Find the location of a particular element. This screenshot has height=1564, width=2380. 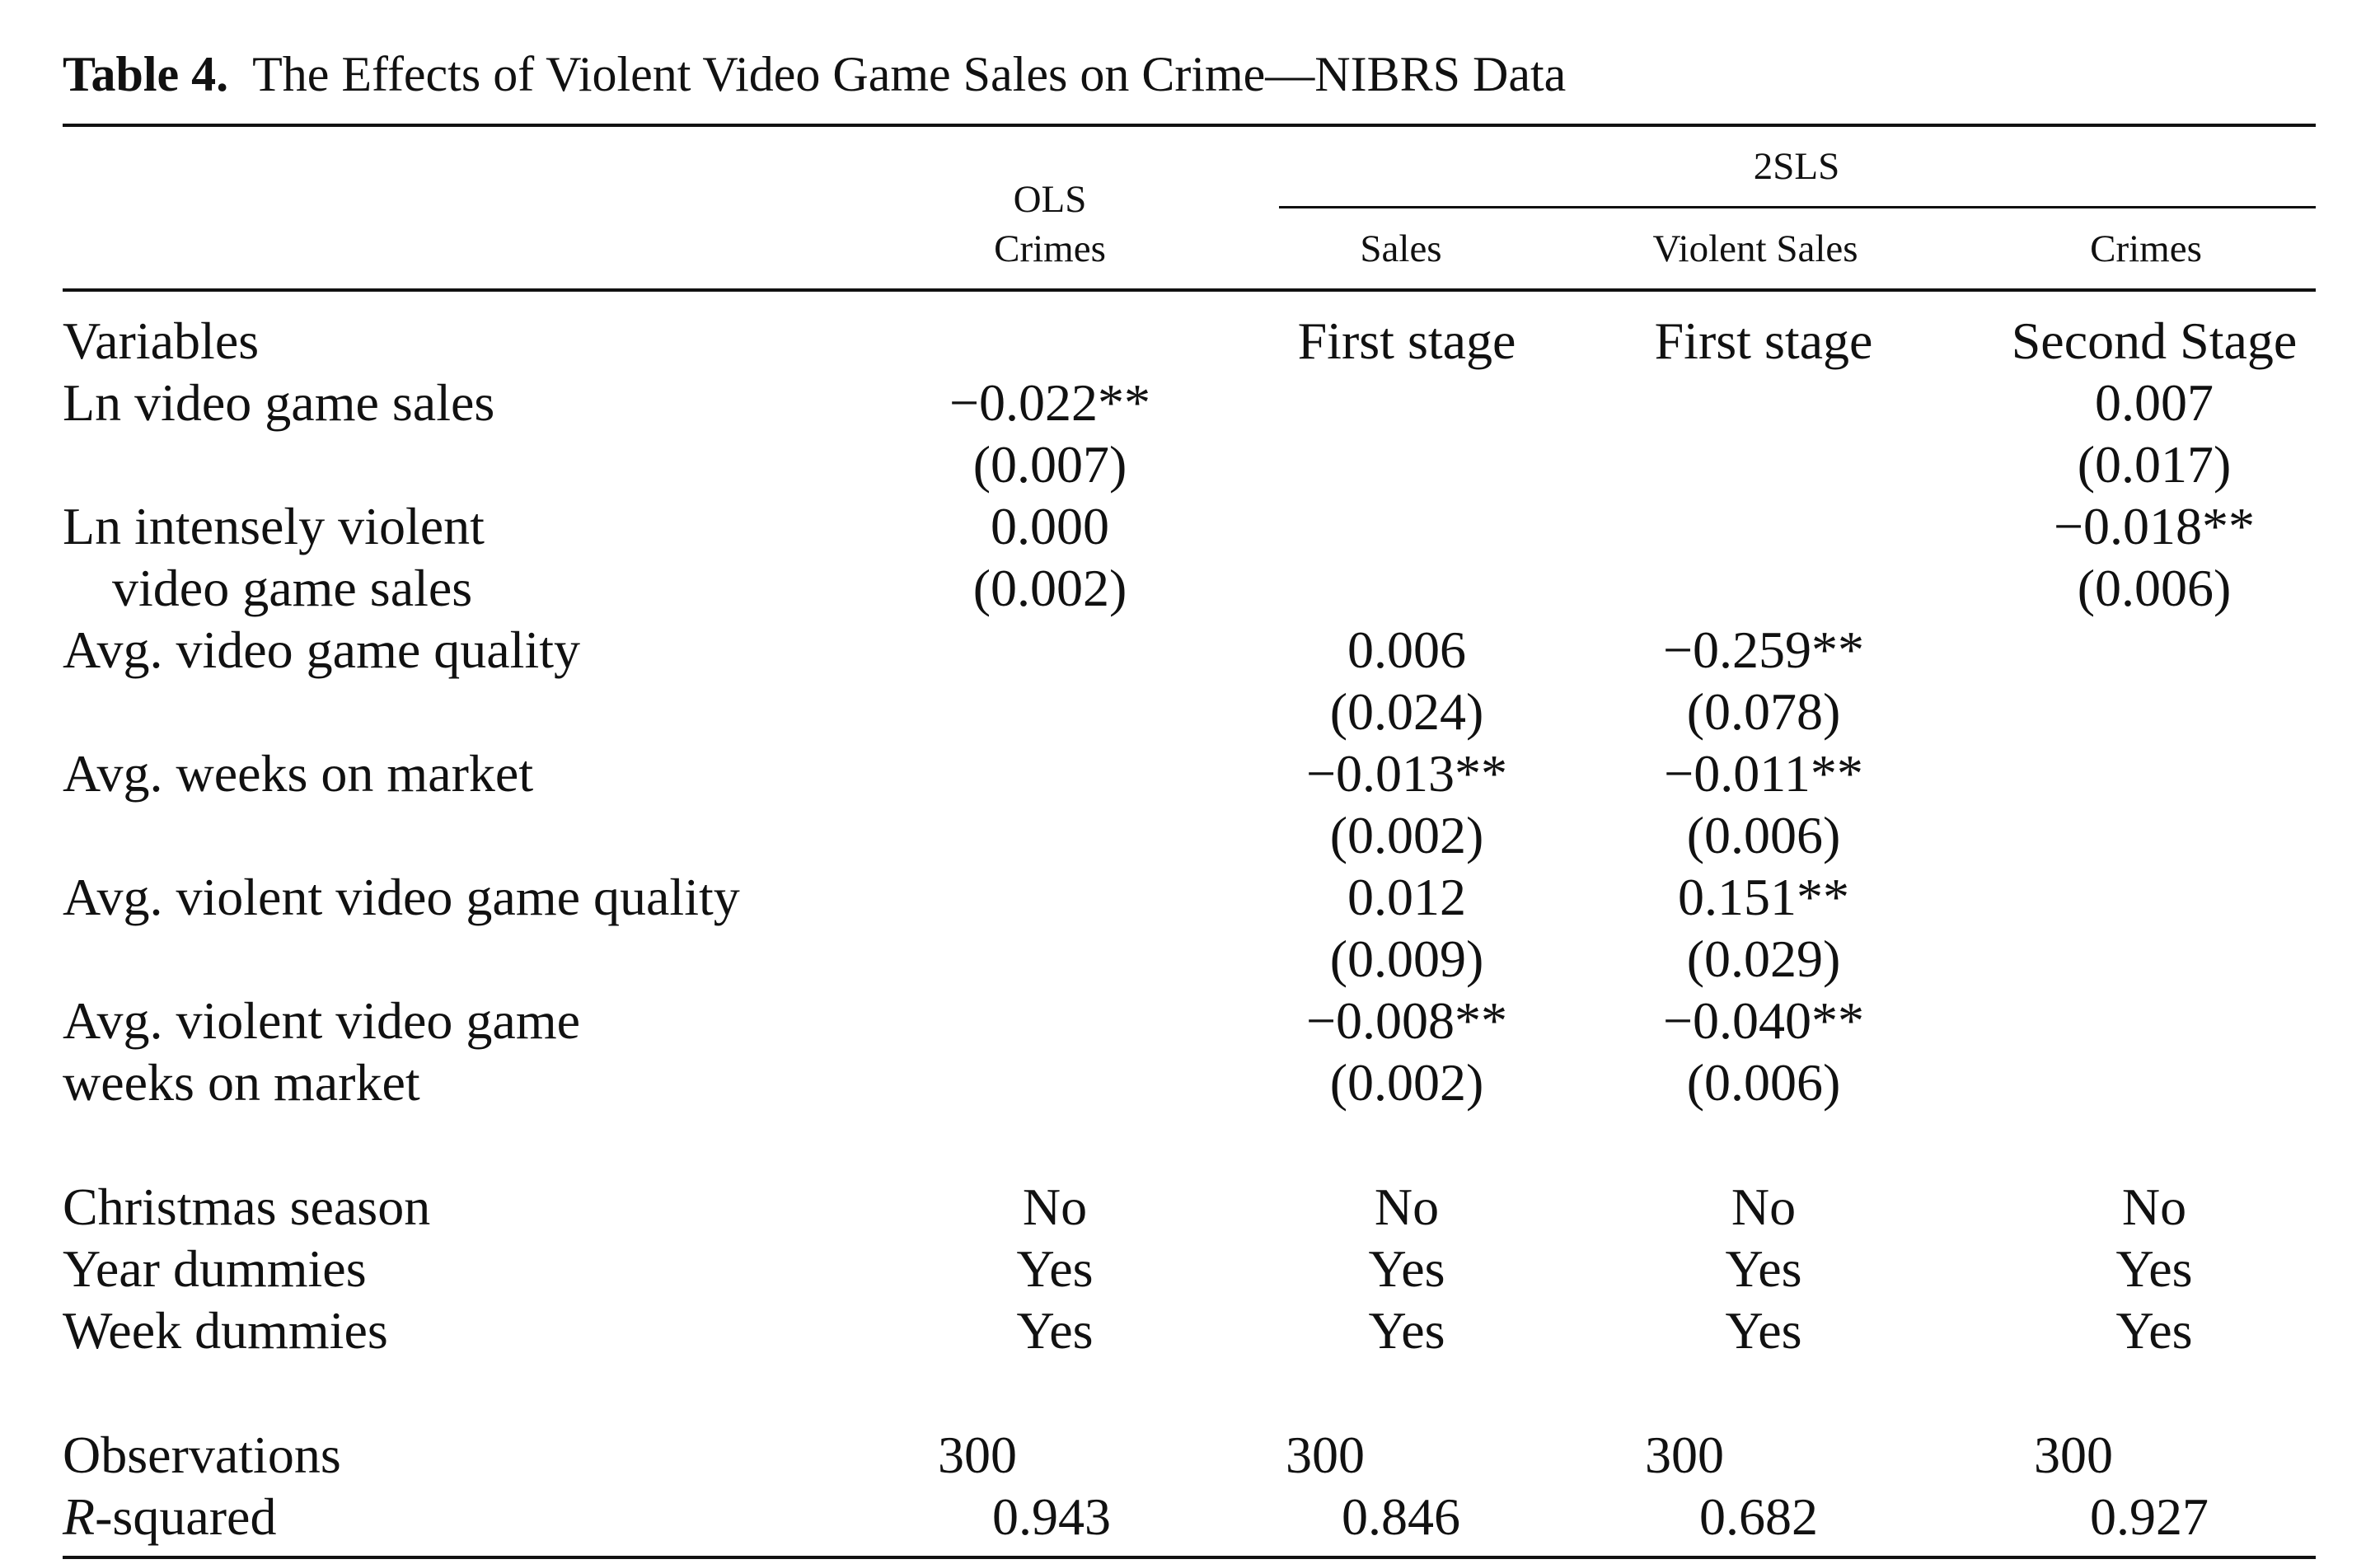

r2-violent: 0.682 is located at coordinates (1758, 1516).